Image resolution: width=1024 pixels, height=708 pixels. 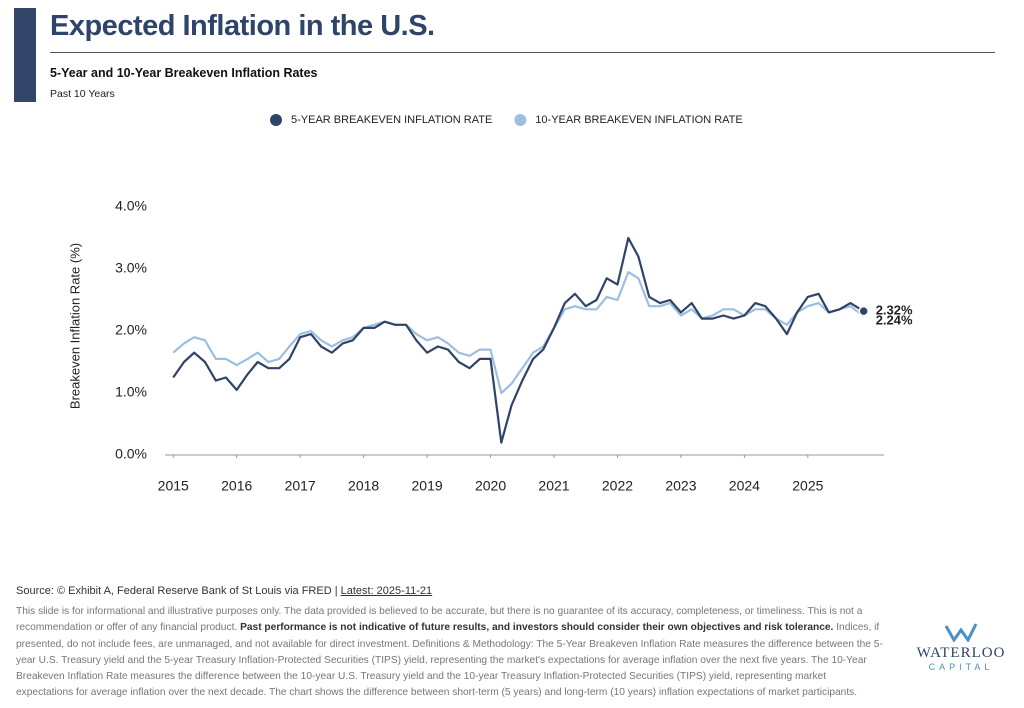 I want to click on x-tick-label: 2016, so click(x=236, y=486).